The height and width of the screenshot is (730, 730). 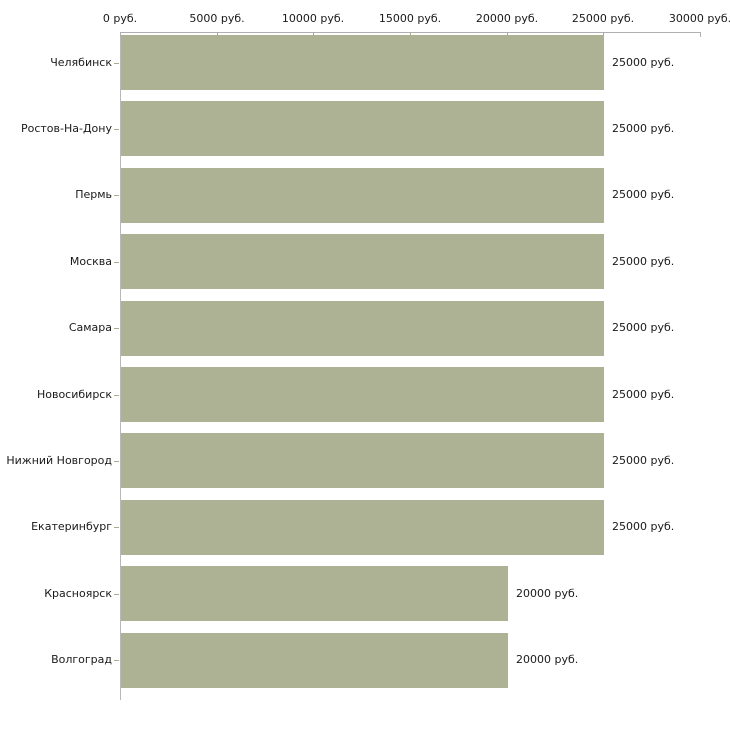 I want to click on x-tick-label: 5000 руб., so click(x=217, y=18).